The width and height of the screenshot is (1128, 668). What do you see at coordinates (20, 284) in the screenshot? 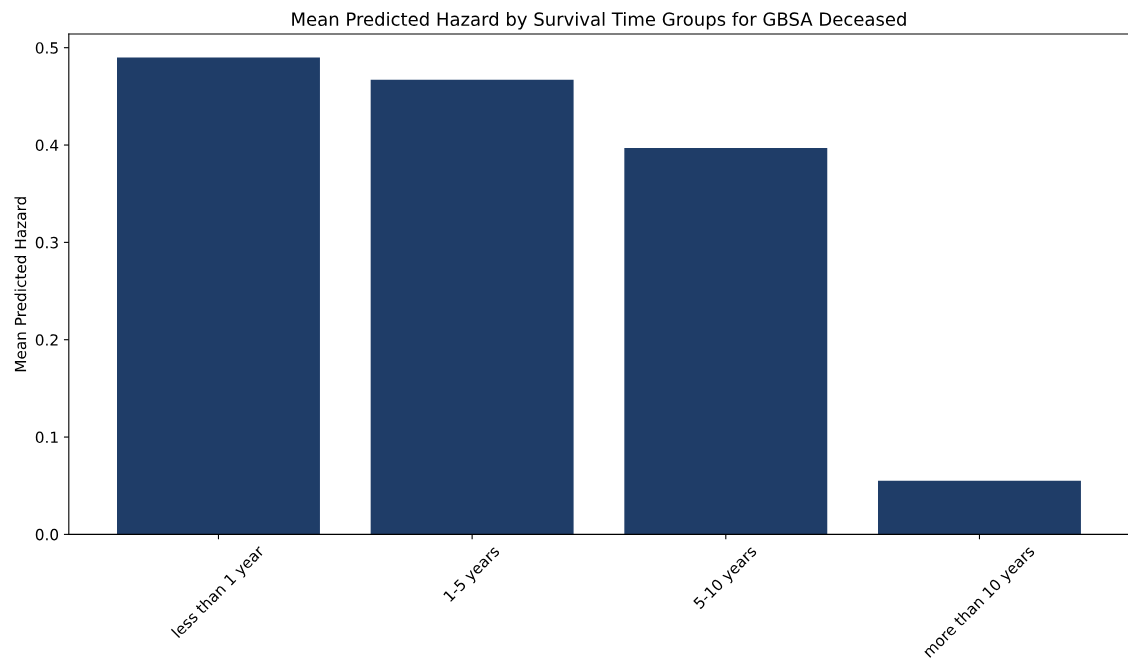
I see `y-axis-title: Mean Predicted Hazard` at bounding box center [20, 284].